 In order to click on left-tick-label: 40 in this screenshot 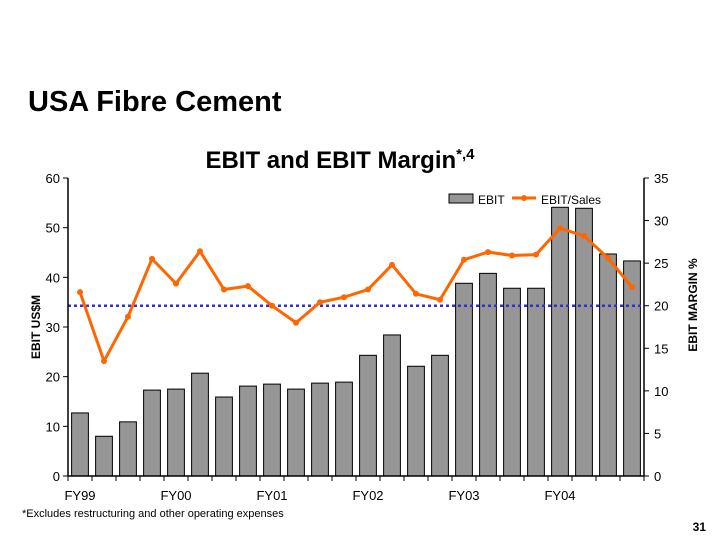, I will do `click(53, 277)`.